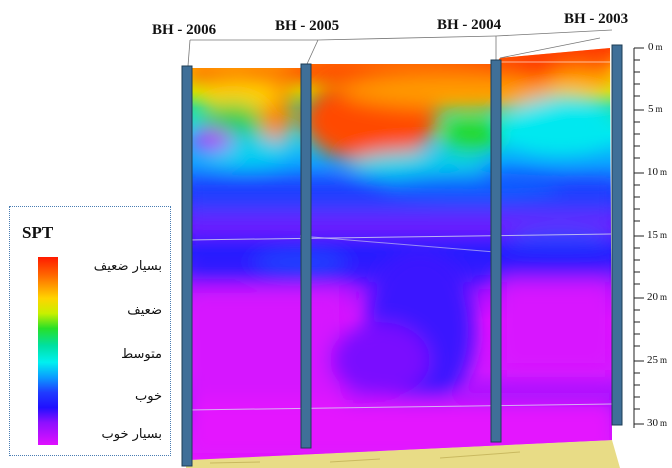 The image size is (672, 468). I want to click on depth-label-10: 10 m, so click(657, 172).